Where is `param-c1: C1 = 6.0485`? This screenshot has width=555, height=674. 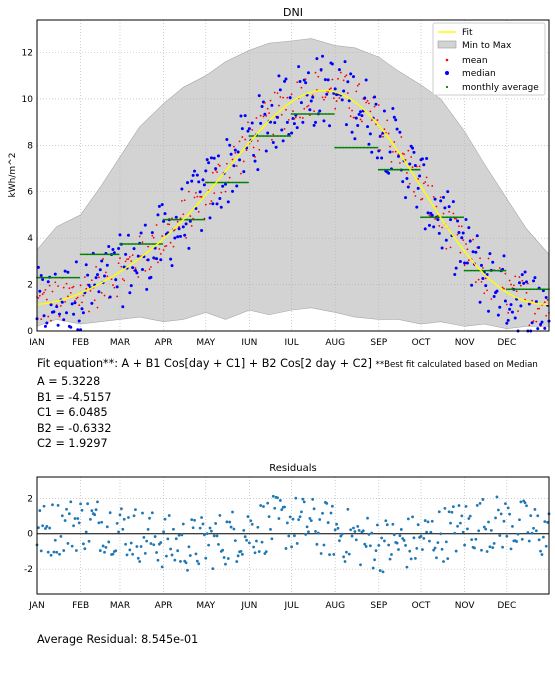
param-c1: C1 = 6.0485 is located at coordinates (72, 412).